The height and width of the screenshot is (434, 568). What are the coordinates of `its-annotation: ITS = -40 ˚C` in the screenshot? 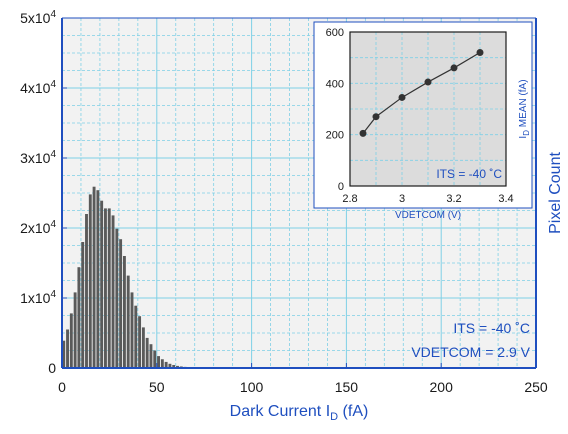 It's located at (491, 328).